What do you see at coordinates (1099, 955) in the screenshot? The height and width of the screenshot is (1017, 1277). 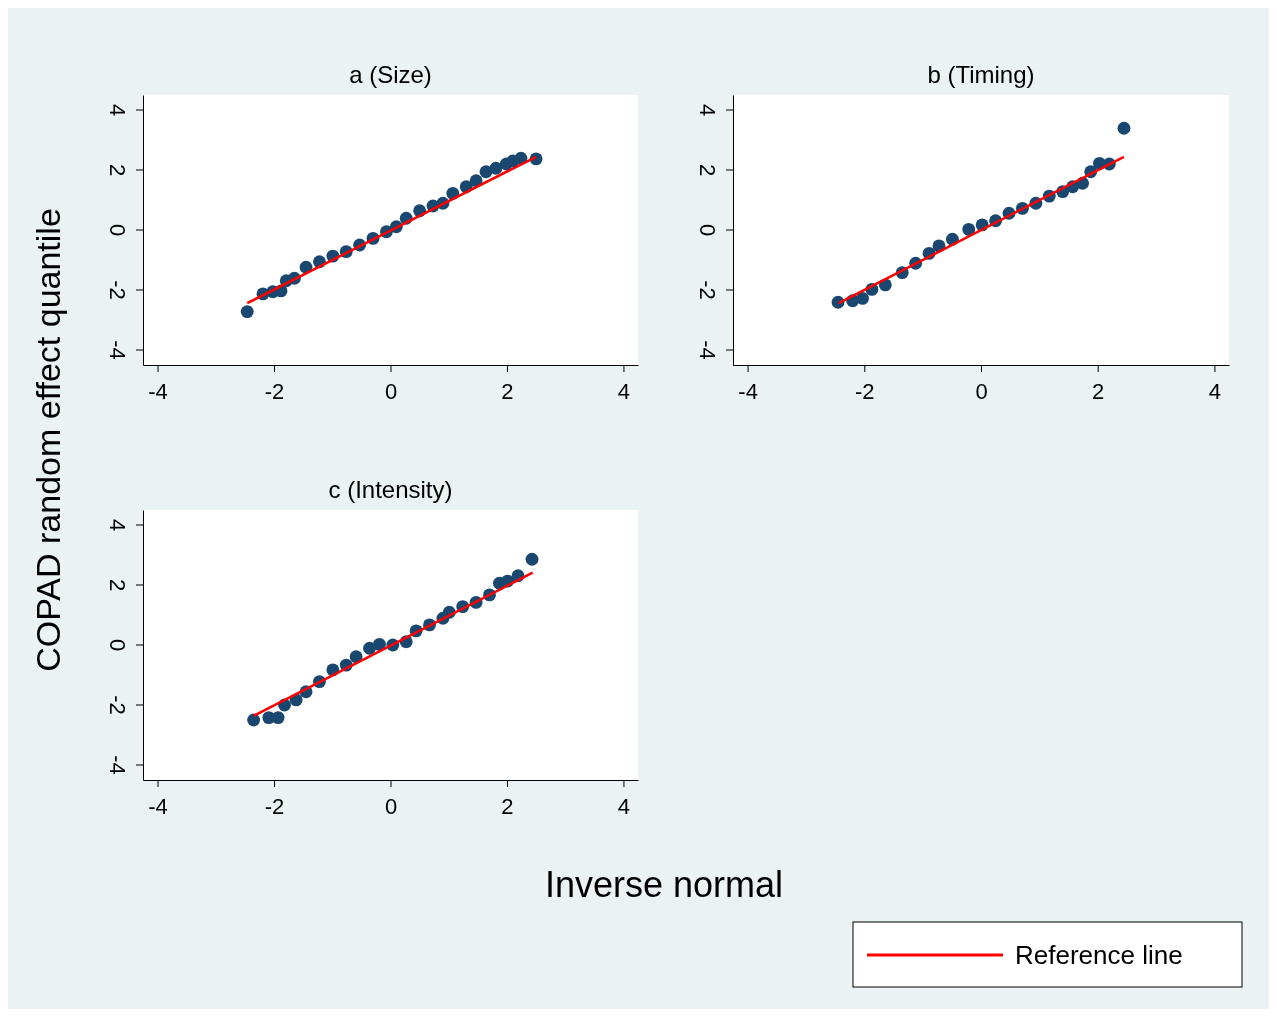 I see `text: Reference line` at bounding box center [1099, 955].